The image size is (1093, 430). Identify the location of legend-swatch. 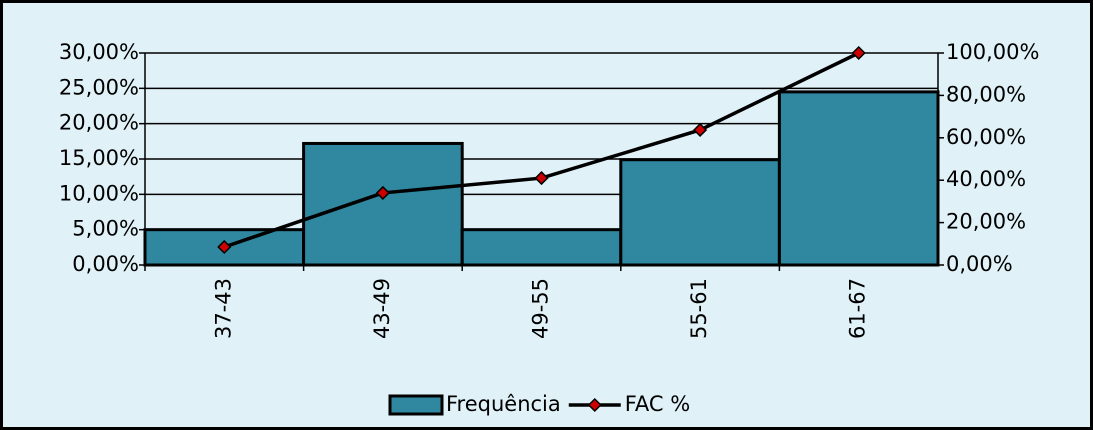
(416, 405).